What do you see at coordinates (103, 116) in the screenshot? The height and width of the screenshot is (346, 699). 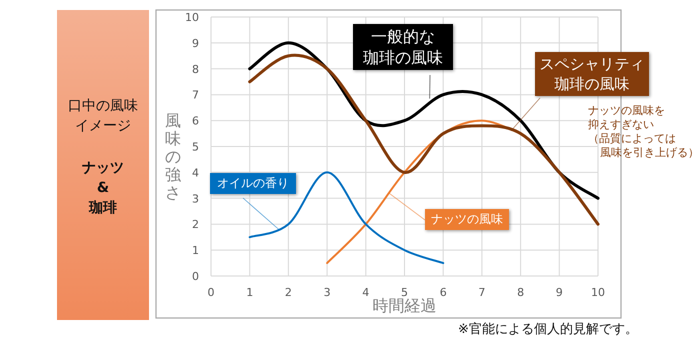 I see `title: 口中の風味イメージ` at bounding box center [103, 116].